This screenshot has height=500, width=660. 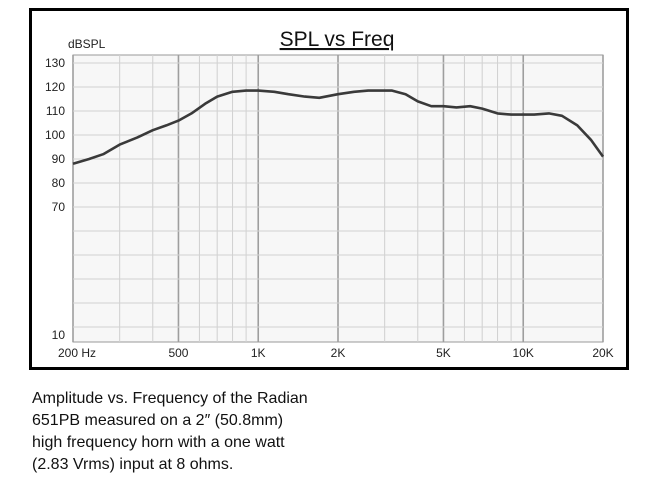 I want to click on x-tick-label: 1K, so click(x=258, y=353).